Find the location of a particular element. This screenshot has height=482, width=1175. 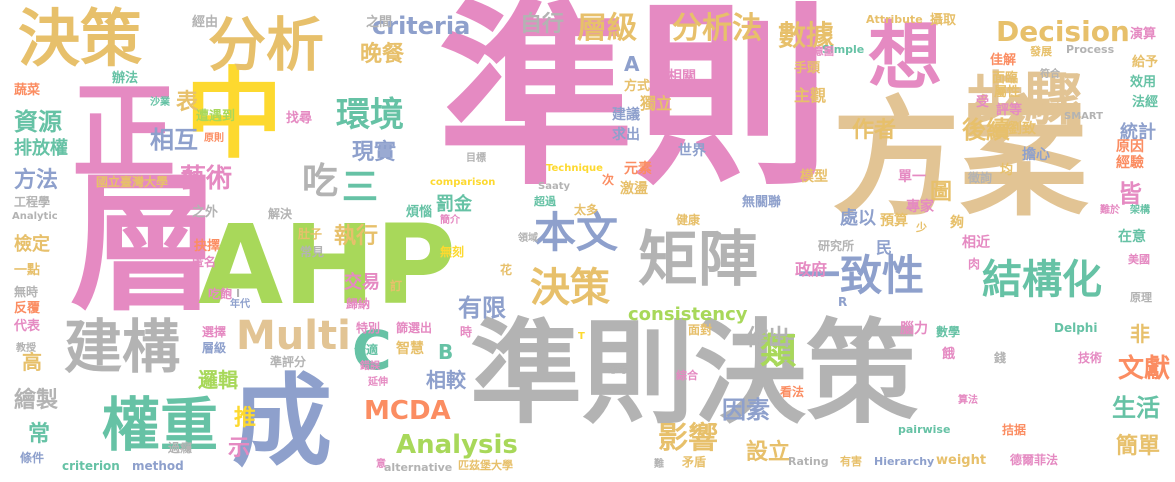

cloud-word: Saaty is located at coordinates (554, 186).